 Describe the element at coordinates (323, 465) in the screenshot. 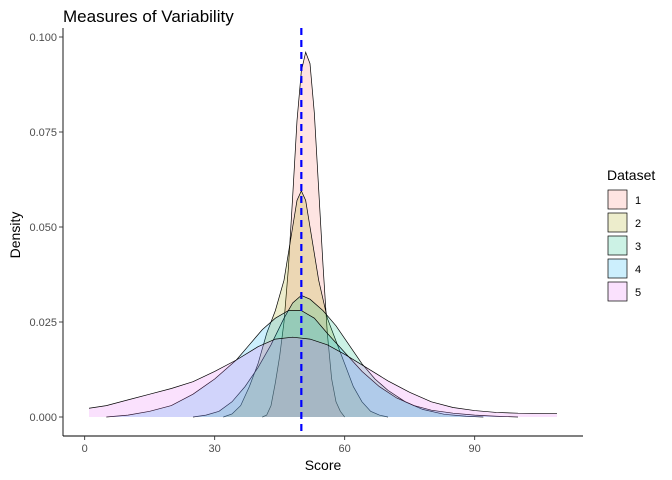

I see `x-axis-title: Score` at that location.